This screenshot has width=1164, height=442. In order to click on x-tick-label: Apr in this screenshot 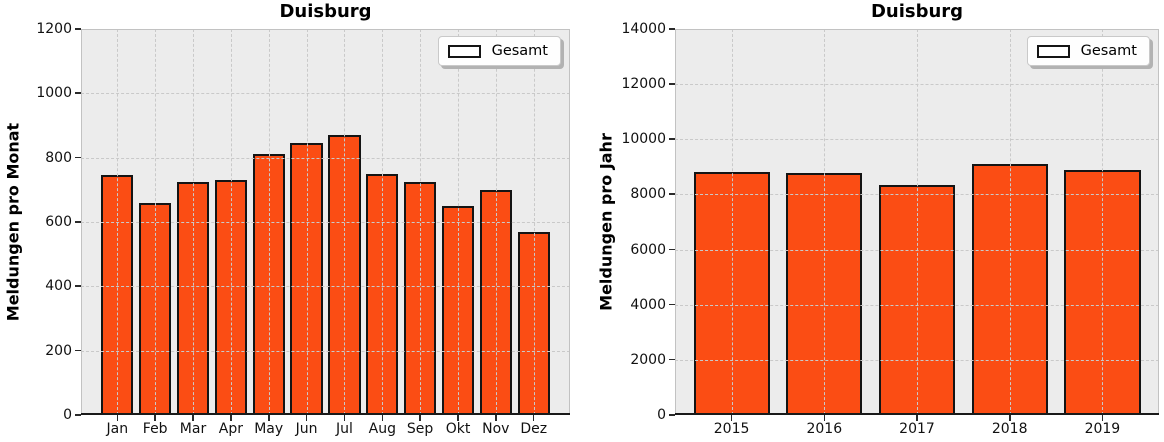, I will do `click(230, 429)`.